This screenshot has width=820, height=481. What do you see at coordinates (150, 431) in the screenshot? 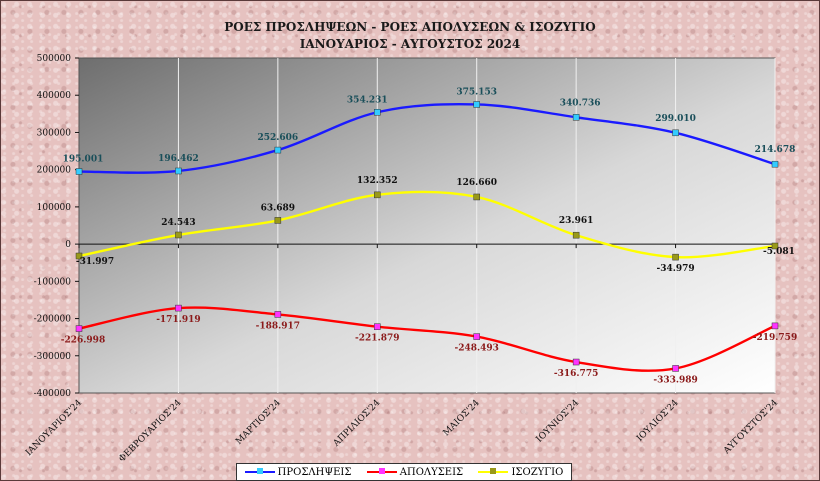
I see `x-tick-label: ΦΕΒΡΟΥΑΡΙΟΣ'24` at bounding box center [150, 431].